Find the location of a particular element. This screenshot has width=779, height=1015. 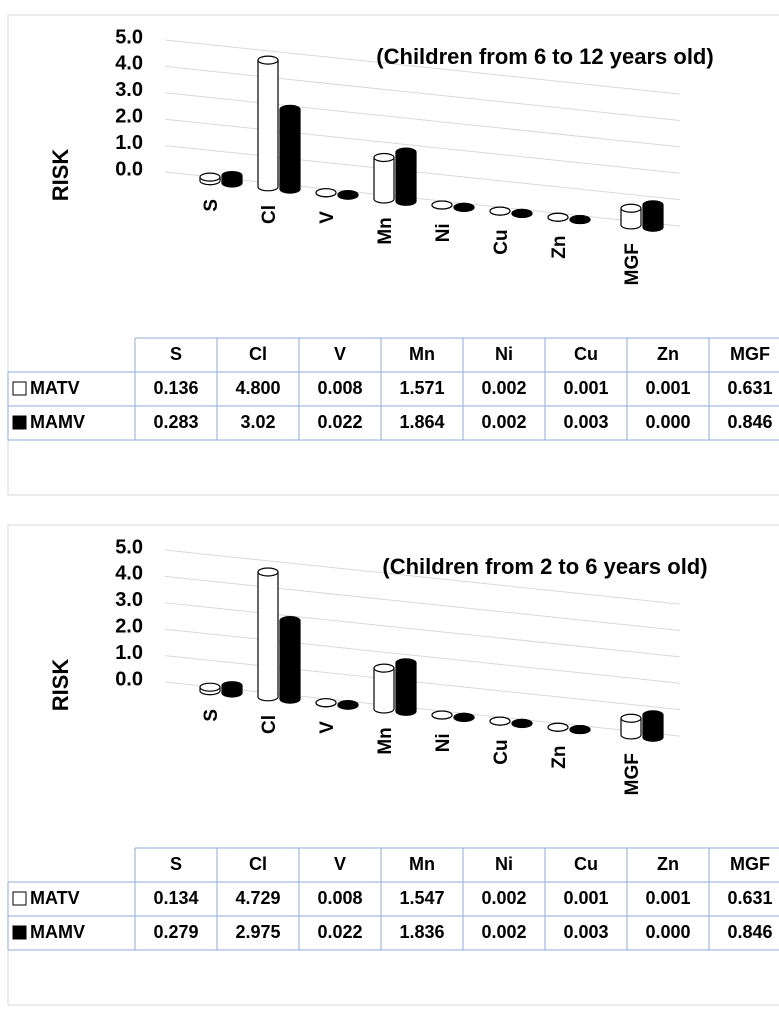

table-header: Cl is located at coordinates (258, 864).